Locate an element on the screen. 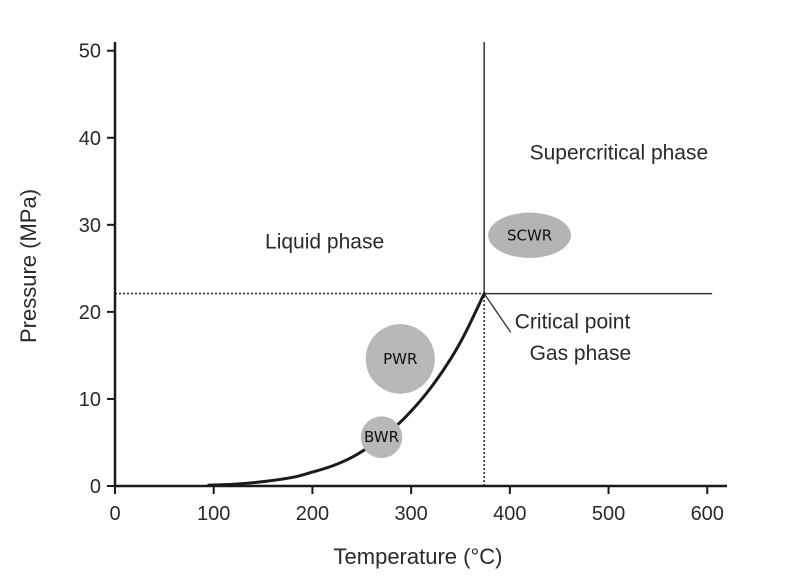 The height and width of the screenshot is (580, 800). y-tick-label-10: 10 is located at coordinates (90, 400).